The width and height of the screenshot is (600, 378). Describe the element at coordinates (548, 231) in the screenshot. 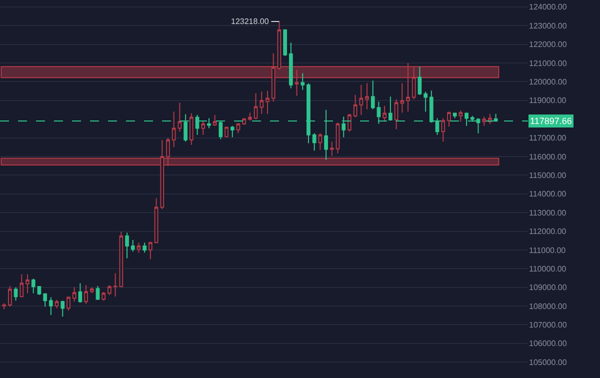

I see `y-tick-label: 112000.00` at that location.